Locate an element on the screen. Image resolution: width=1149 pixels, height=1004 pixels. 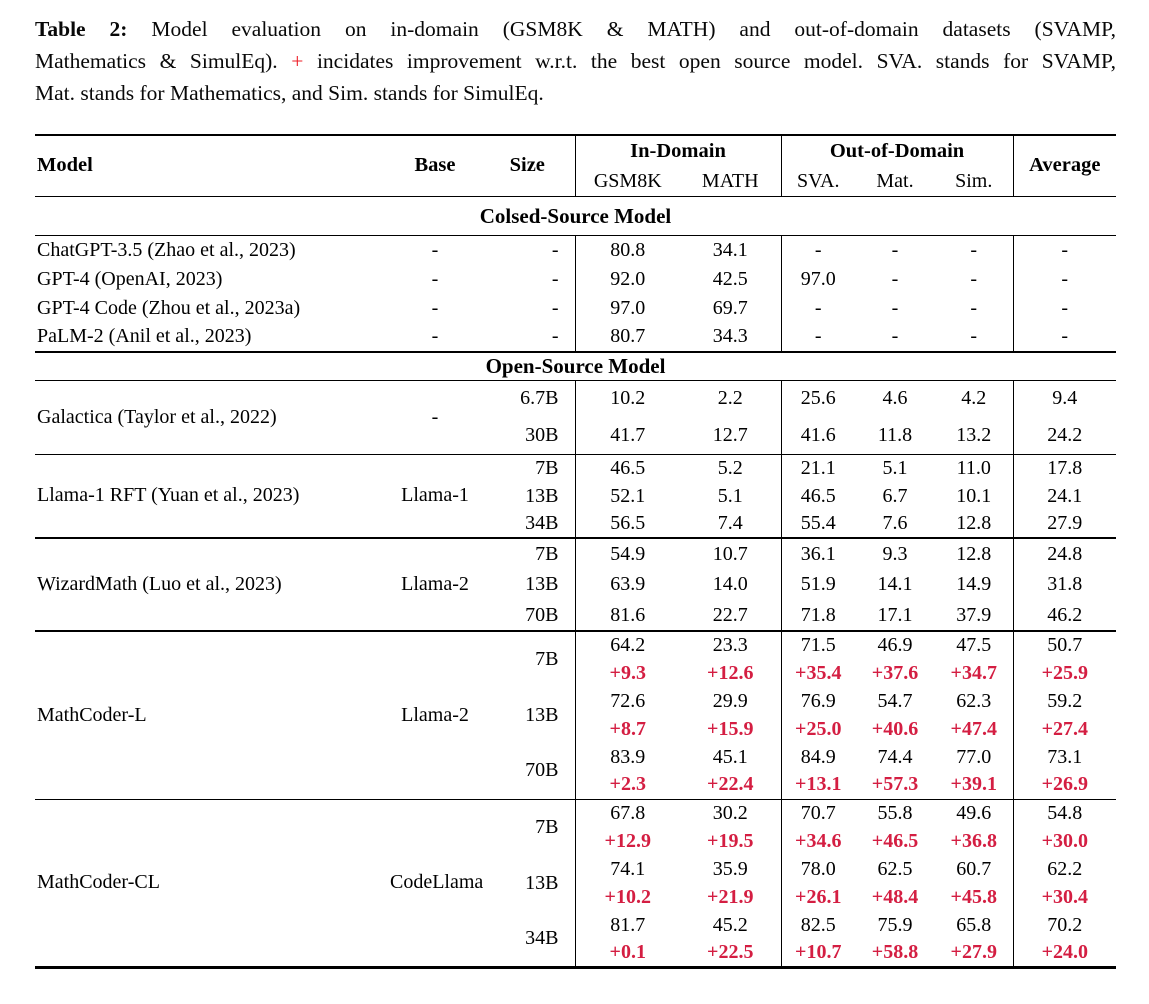
delta-cell: +34.6 is located at coordinates (817, 841).